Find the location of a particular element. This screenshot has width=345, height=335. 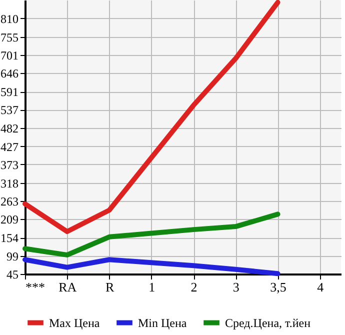

y-tick-label: 591 is located at coordinates (9, 92).